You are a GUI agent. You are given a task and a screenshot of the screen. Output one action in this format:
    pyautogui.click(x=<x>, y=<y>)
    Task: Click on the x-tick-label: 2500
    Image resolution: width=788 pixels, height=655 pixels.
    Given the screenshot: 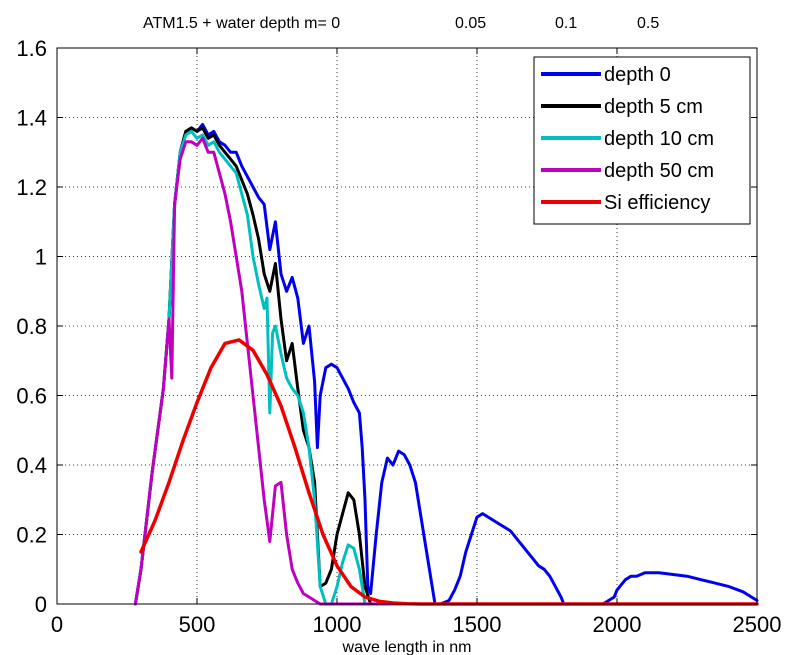 What is the action you would take?
    pyautogui.click(x=757, y=624)
    